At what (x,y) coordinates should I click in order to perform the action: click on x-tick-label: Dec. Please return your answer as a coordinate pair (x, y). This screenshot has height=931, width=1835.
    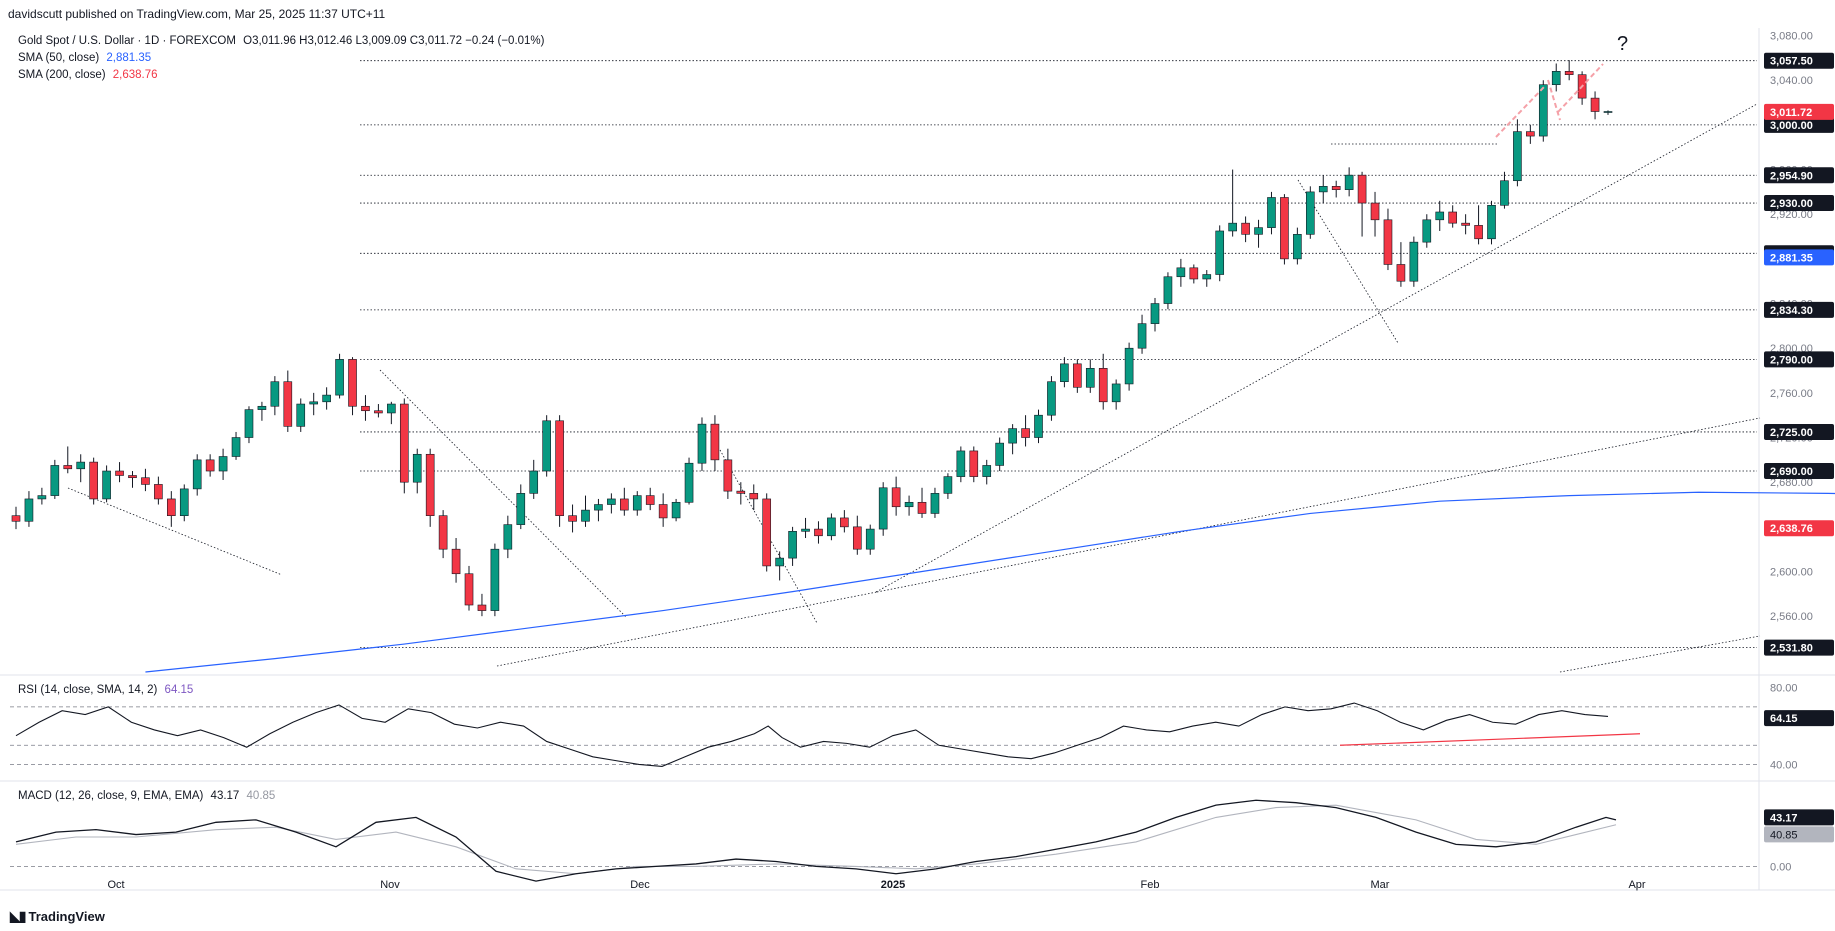
    Looking at the image, I should click on (640, 885).